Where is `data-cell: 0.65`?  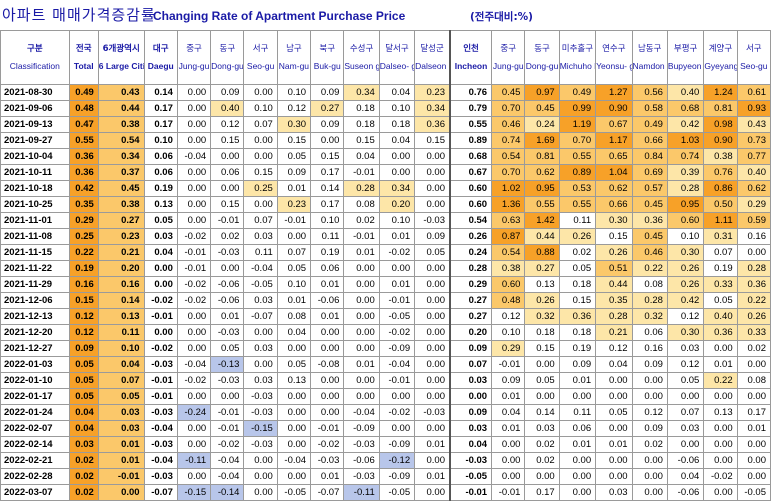
data-cell: 0.65 is located at coordinates (614, 156).